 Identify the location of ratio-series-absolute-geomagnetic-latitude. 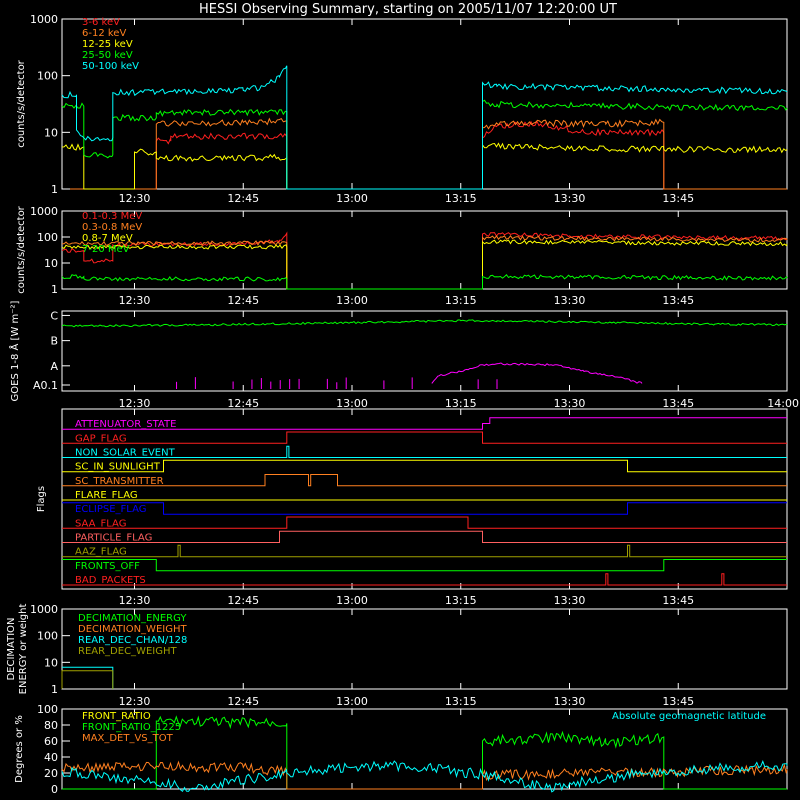
(424, 776).